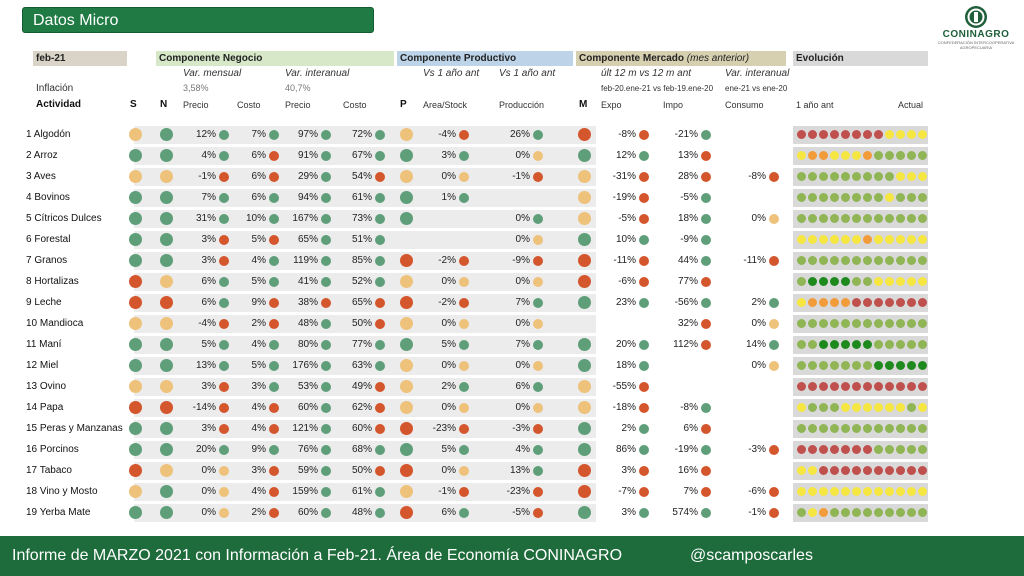 Image resolution: width=1024 pixels, height=576 pixels. I want to click on inflacion-interanual: 40,7%, so click(298, 88).